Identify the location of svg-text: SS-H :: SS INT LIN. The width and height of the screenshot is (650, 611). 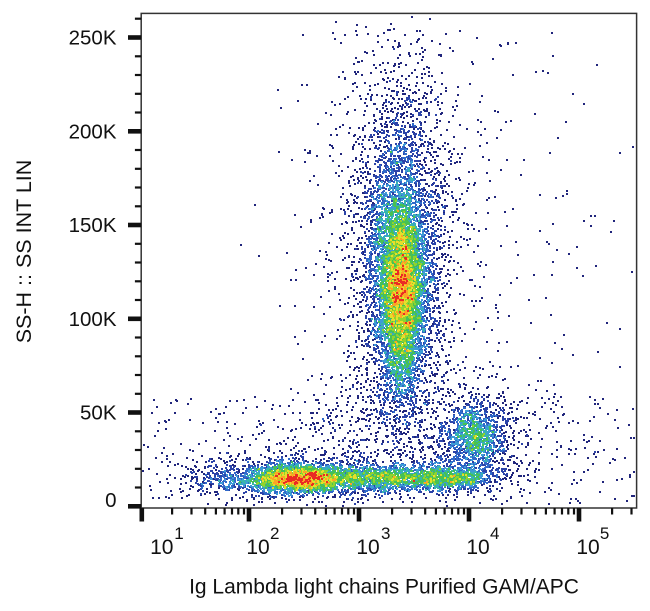
(24, 252).